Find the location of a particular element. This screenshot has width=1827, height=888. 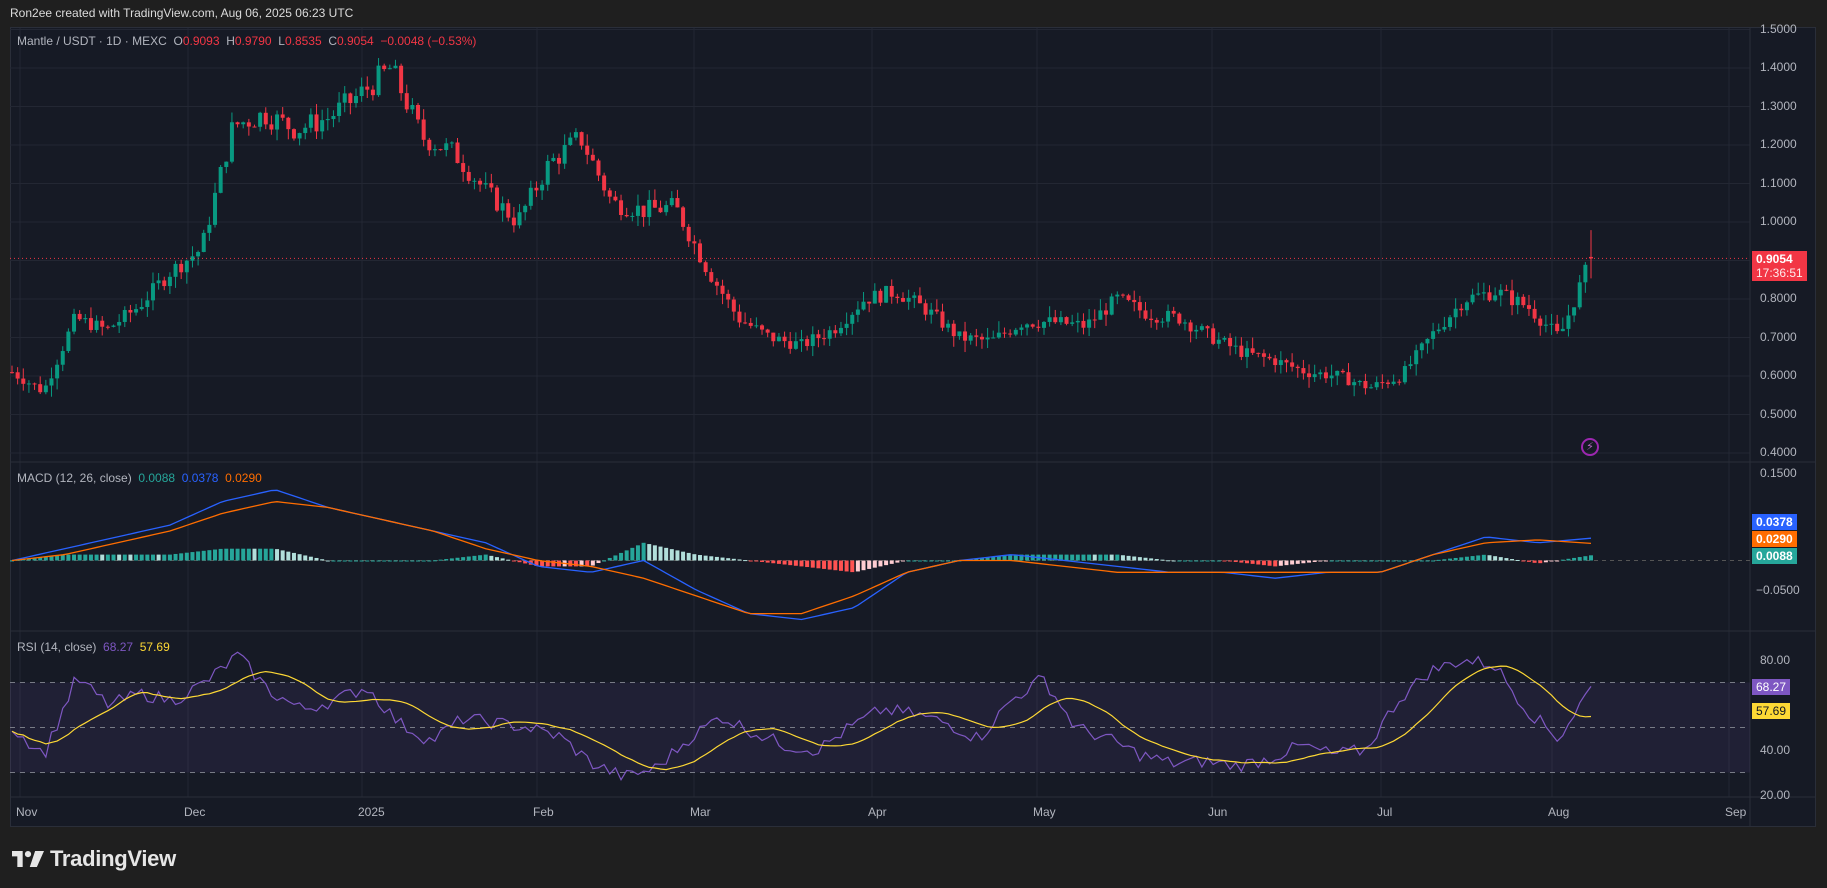

lightning-icon: ⚡ is located at coordinates (1590, 447).